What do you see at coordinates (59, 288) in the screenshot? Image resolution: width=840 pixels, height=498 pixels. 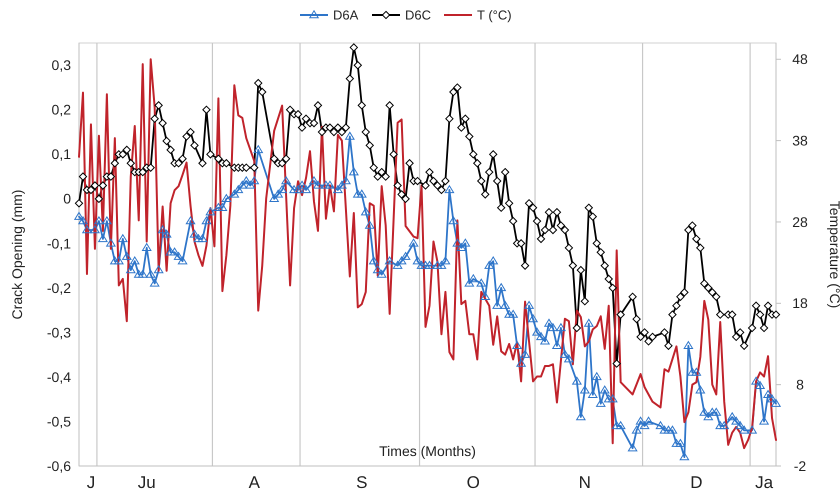 I see `y-tick-label: -0,2` at bounding box center [59, 288].